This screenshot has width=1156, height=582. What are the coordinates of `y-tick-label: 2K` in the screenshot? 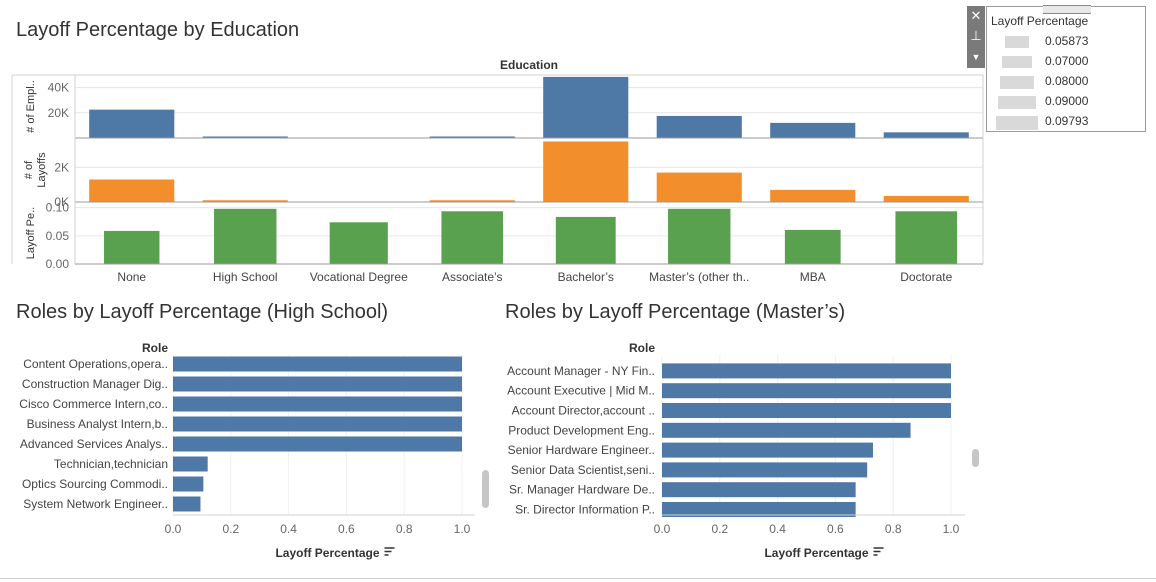 It's located at (61, 167).